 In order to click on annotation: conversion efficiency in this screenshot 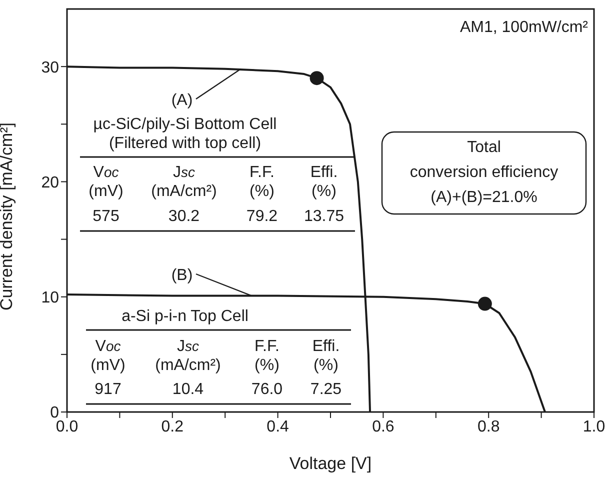, I will do `click(484, 172)`.